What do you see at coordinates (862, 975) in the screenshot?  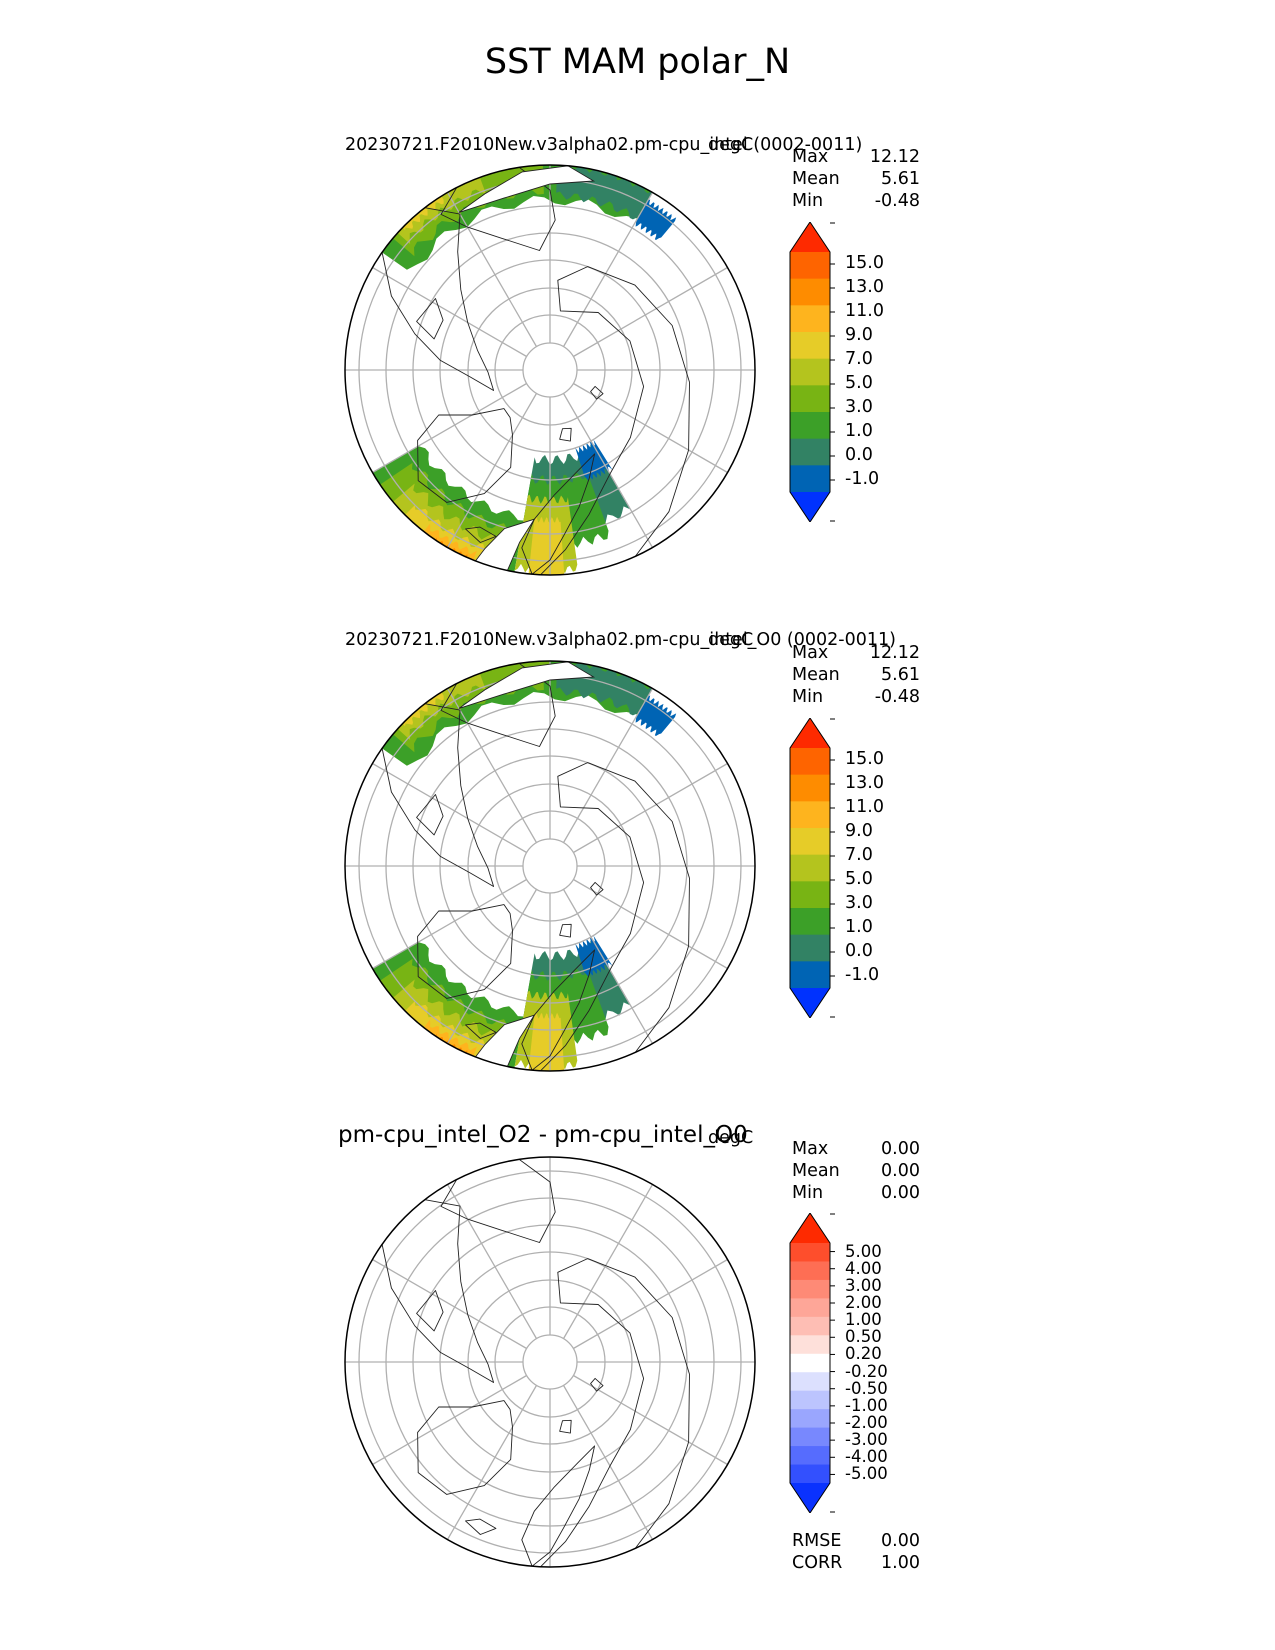 I see `colorbar-tick-label: -1.0` at bounding box center [862, 975].